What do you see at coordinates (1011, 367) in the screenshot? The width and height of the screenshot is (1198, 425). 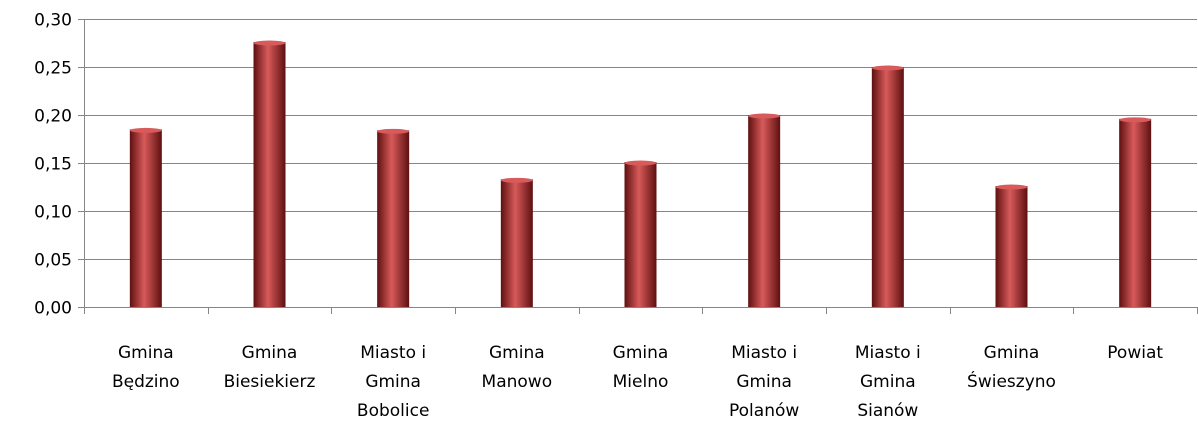 I see `x-tick-label: Gmina Świeszyno` at bounding box center [1011, 367].